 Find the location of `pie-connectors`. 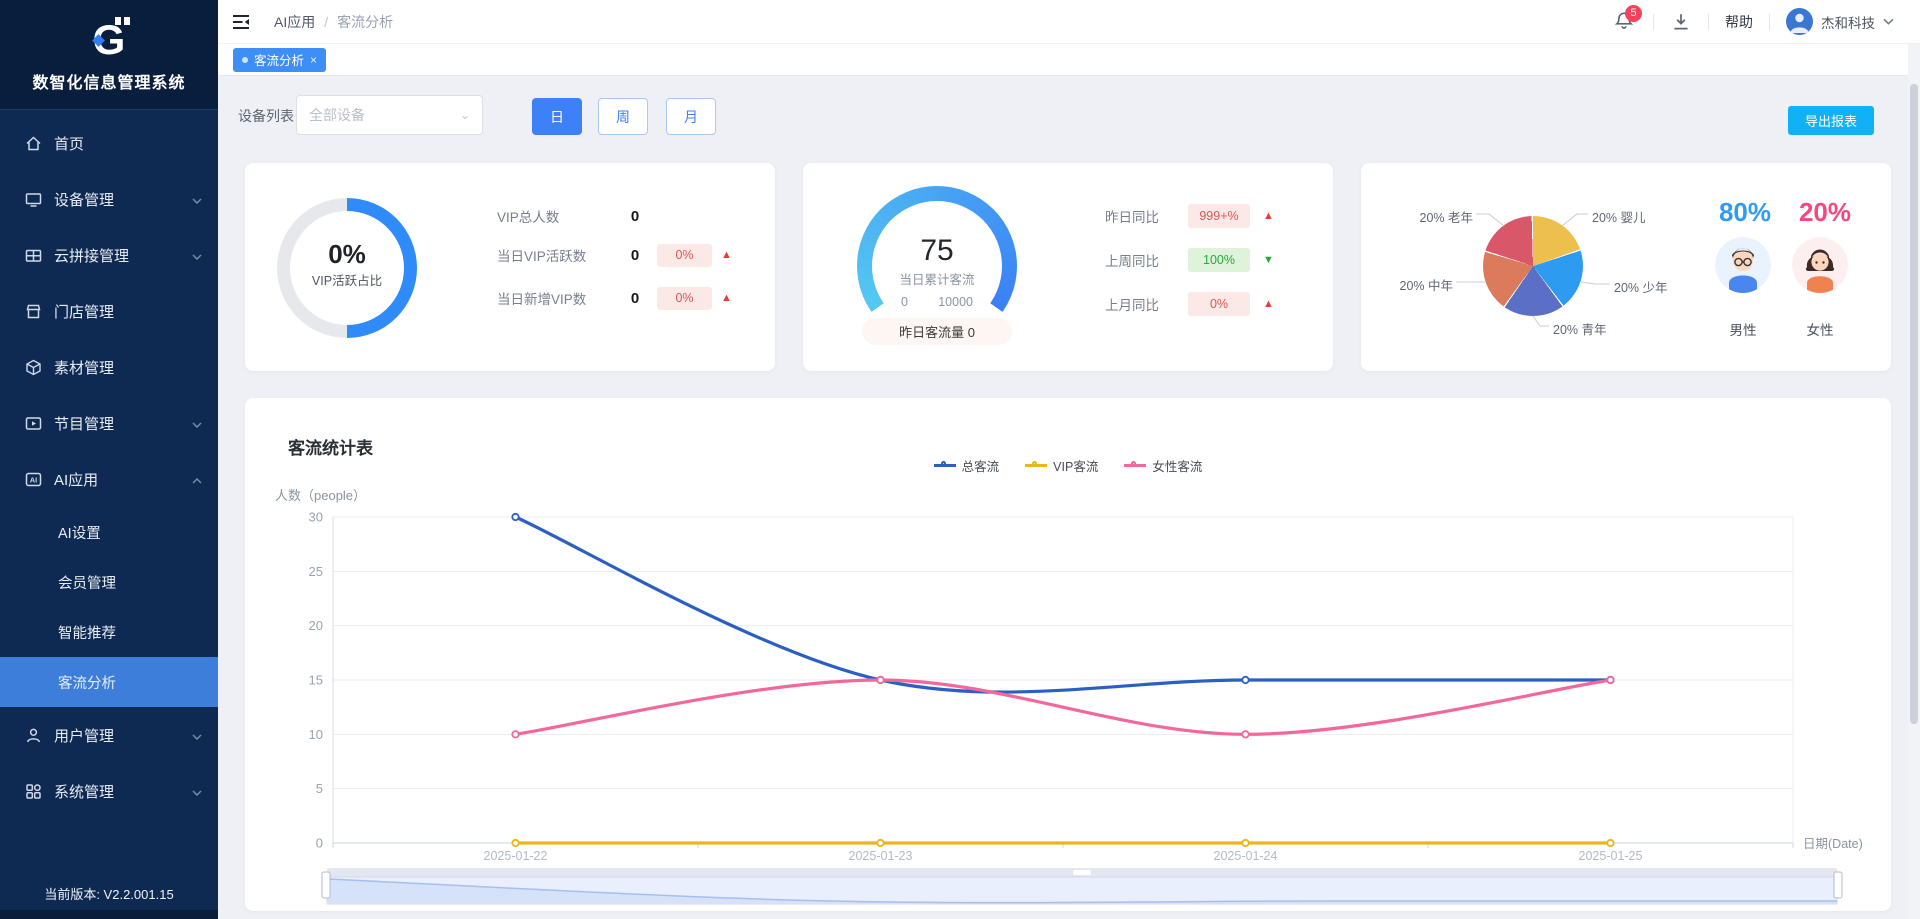

pie-connectors is located at coordinates (1533, 270).